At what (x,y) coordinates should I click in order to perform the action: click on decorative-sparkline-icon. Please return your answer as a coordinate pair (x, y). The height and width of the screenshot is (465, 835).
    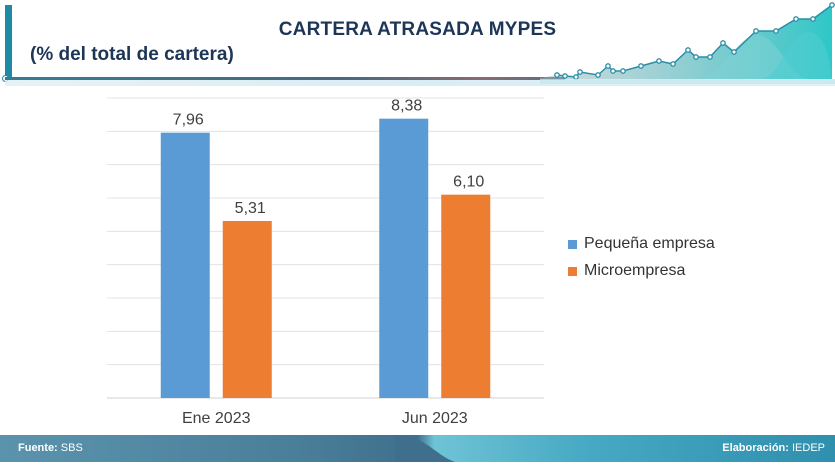
    Looking at the image, I should click on (687, 43).